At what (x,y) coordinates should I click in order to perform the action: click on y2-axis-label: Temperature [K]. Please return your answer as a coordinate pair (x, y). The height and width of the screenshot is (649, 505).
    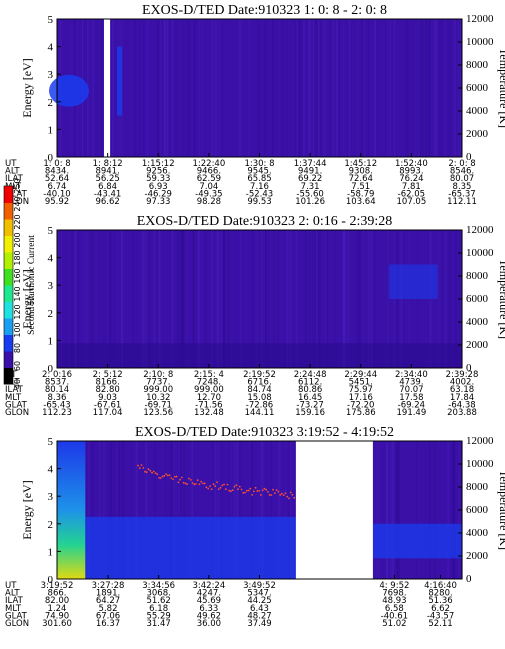
    Looking at the image, I should click on (501, 88).